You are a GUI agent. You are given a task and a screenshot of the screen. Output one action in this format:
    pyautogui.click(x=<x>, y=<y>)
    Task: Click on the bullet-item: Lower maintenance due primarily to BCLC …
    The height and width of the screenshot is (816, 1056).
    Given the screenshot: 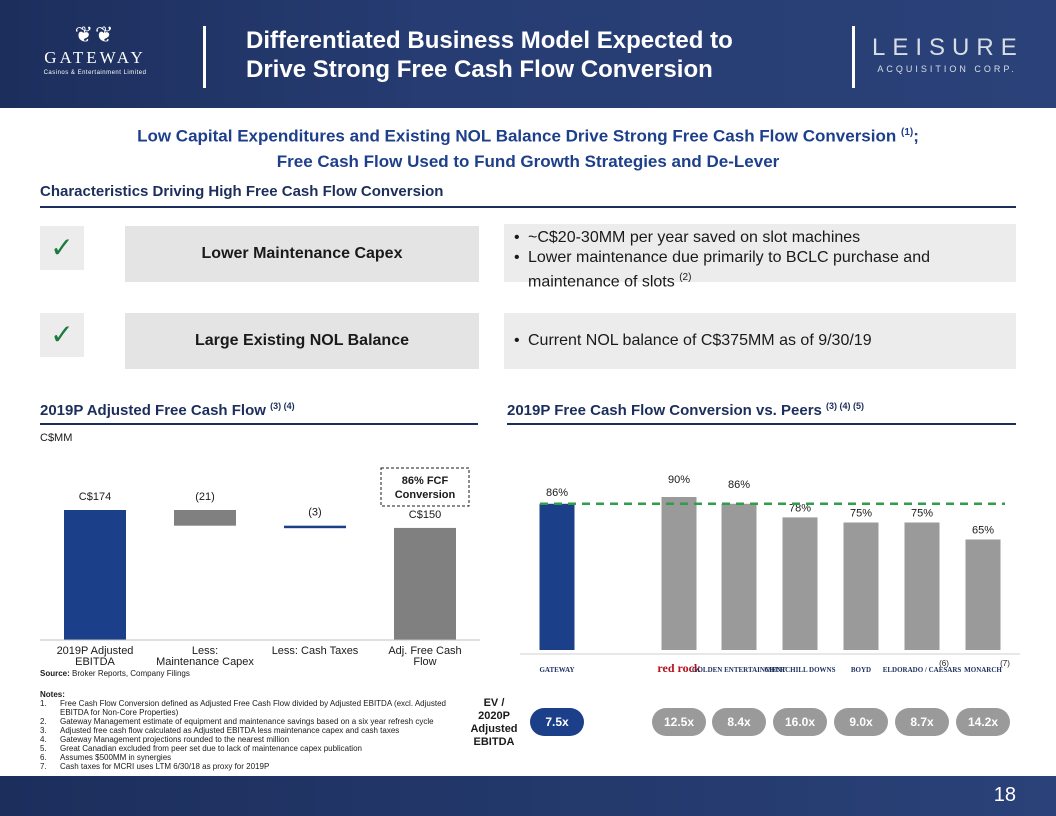 What is the action you would take?
    pyautogui.click(x=760, y=270)
    